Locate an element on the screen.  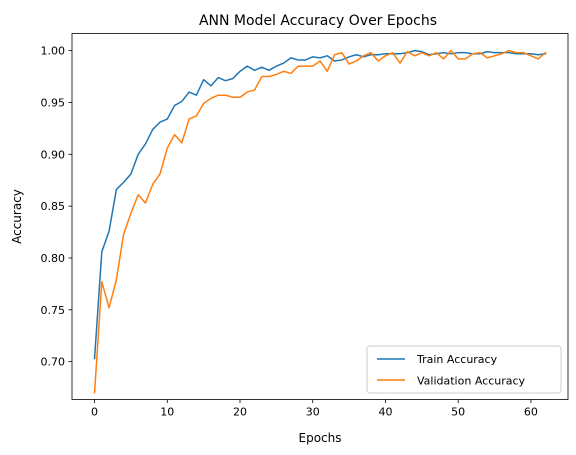
y-tick-label: 0.85 is located at coordinates (53, 206).